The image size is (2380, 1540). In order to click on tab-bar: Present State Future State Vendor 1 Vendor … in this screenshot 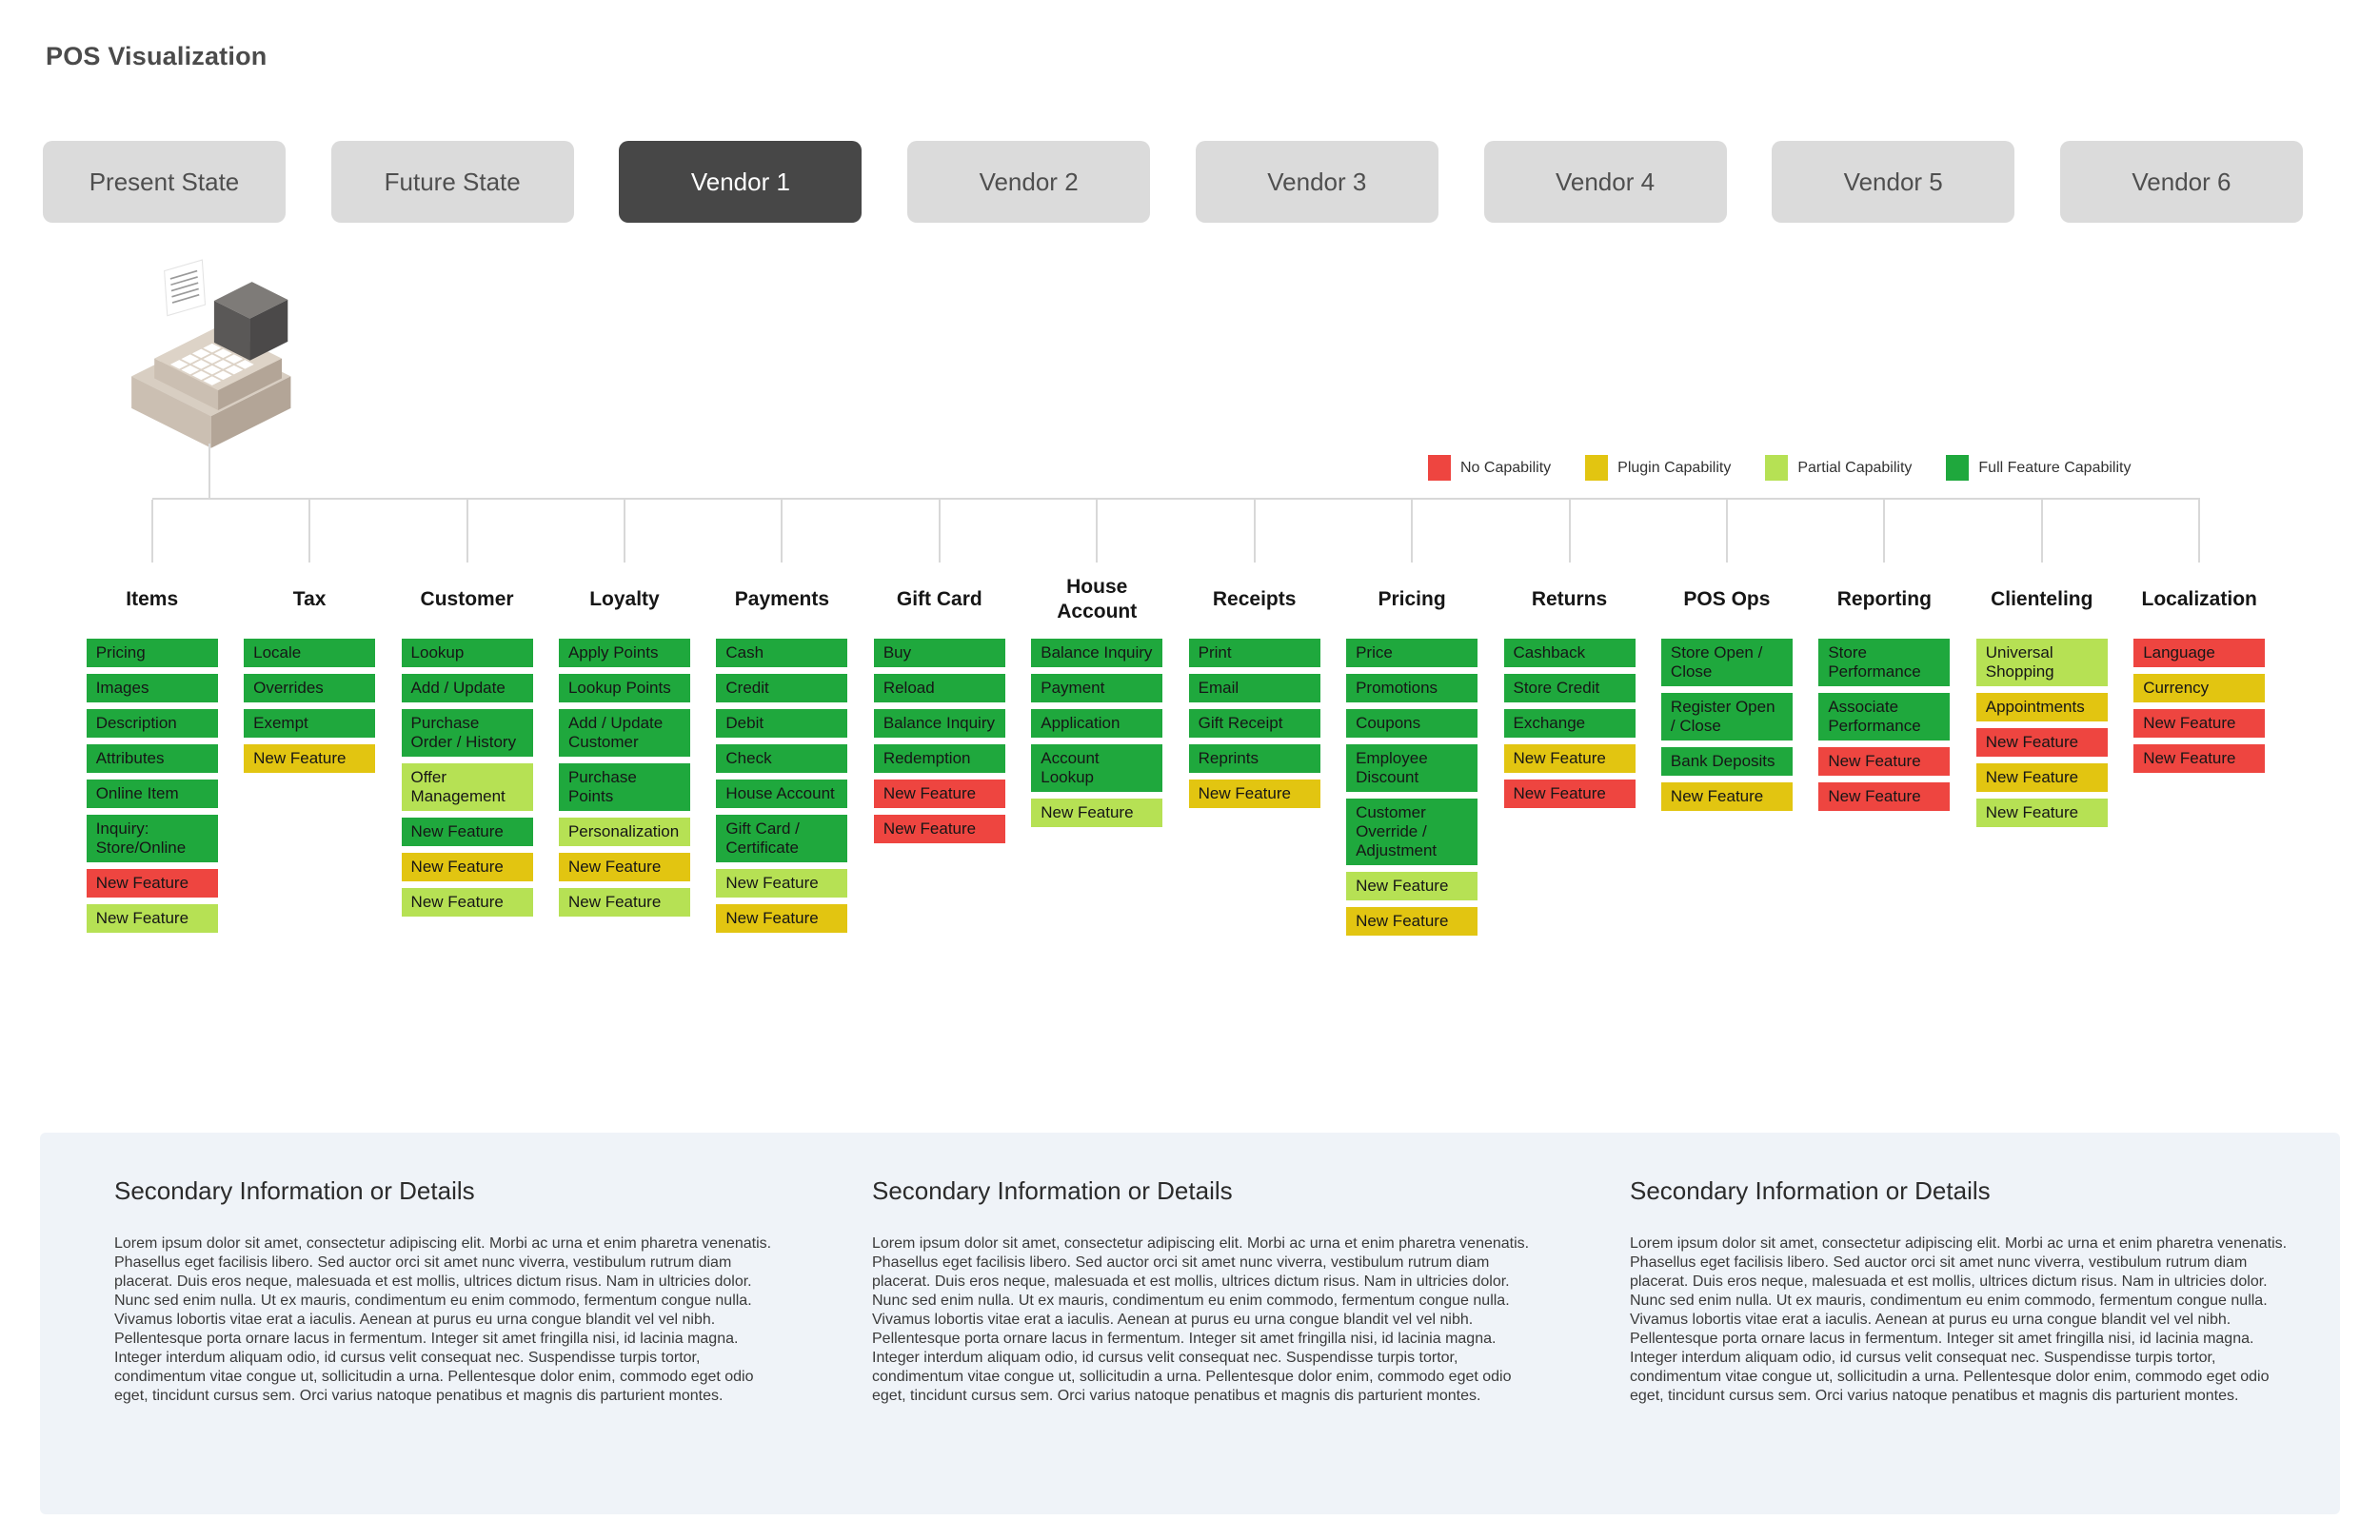, I will do `click(1173, 182)`.